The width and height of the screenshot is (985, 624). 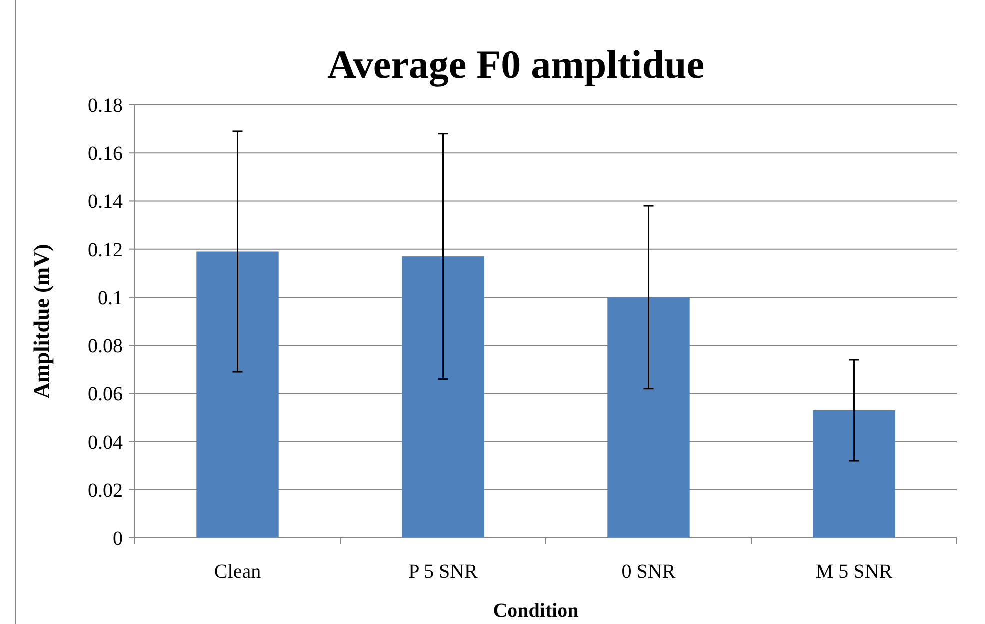 What do you see at coordinates (110, 298) in the screenshot?
I see `y-tick-label: 0.1` at bounding box center [110, 298].